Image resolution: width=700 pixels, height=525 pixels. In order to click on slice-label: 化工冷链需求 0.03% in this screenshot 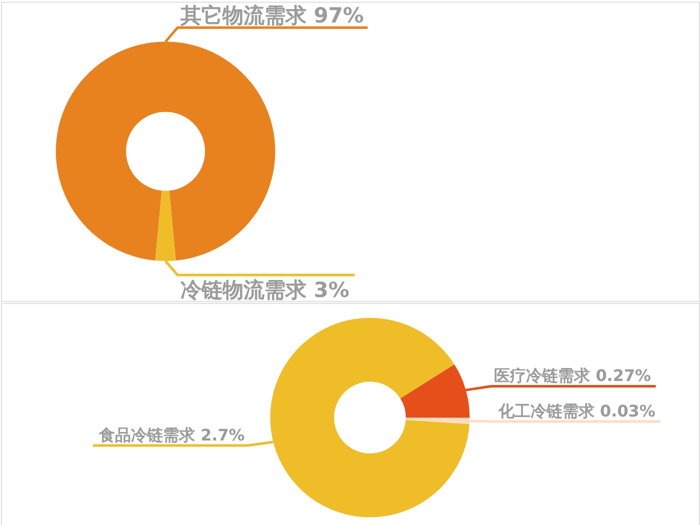, I will do `click(577, 411)`.